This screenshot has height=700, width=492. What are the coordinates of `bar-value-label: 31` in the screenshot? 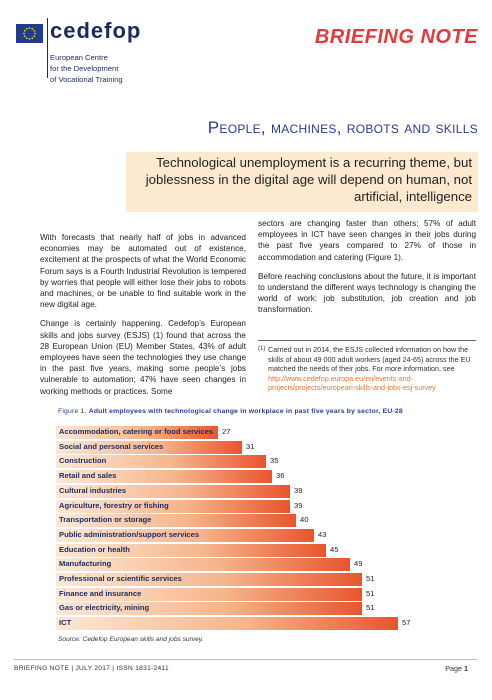 It's located at (250, 446).